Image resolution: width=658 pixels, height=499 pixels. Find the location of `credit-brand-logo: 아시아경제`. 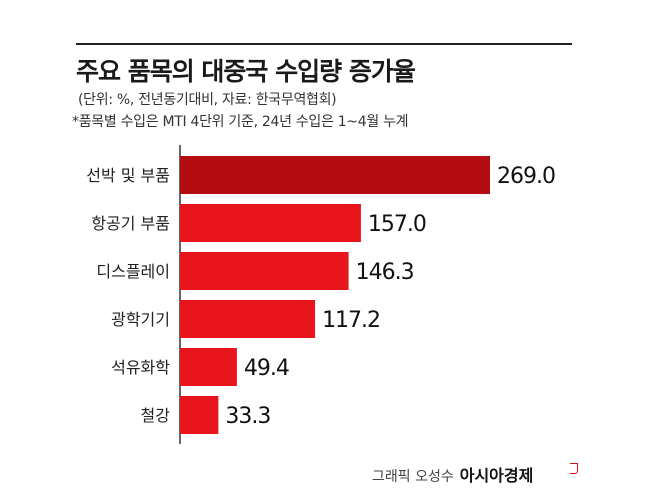

credit-brand-logo: 아시아경제 is located at coordinates (496, 475).